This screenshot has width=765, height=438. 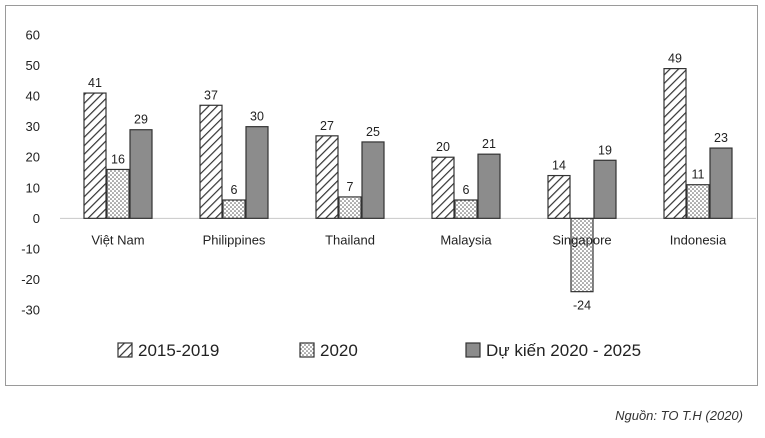 I want to click on y-tick-label: -10, so click(x=30, y=248).